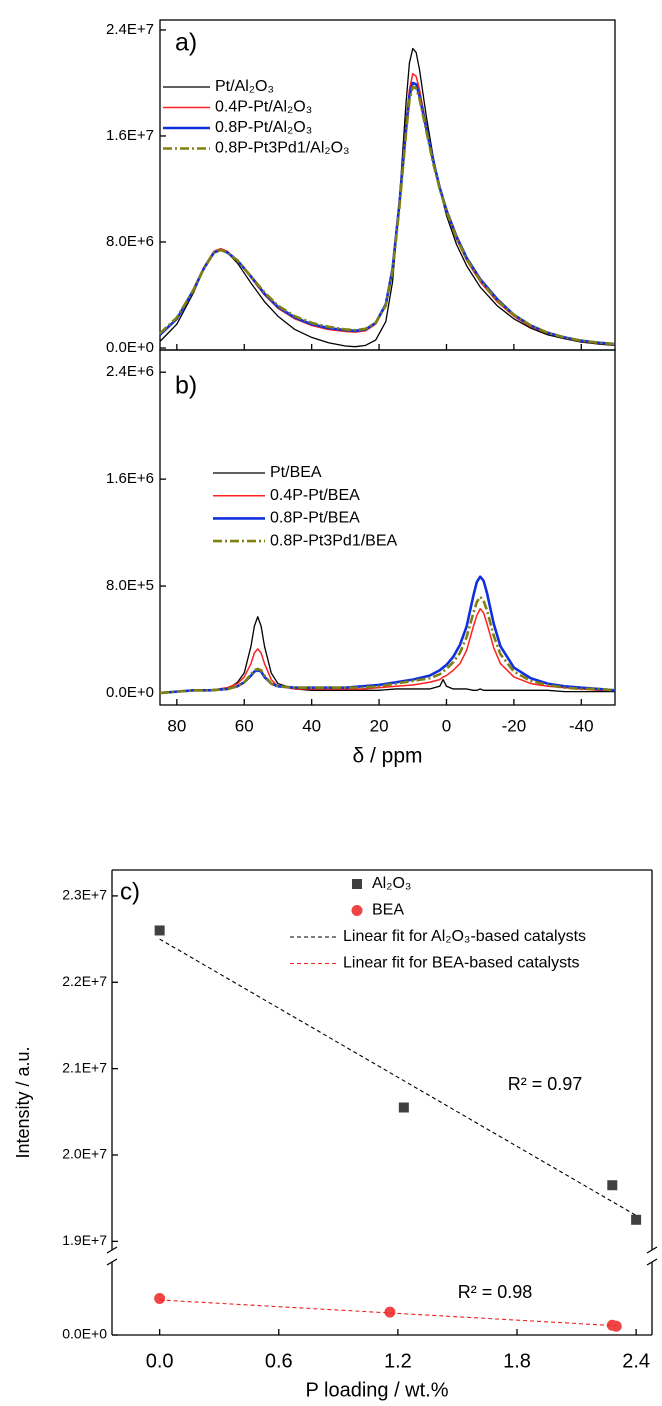 This screenshot has width=662, height=1406. Describe the element at coordinates (186, 43) in the screenshot. I see `panel-label: a)` at that location.